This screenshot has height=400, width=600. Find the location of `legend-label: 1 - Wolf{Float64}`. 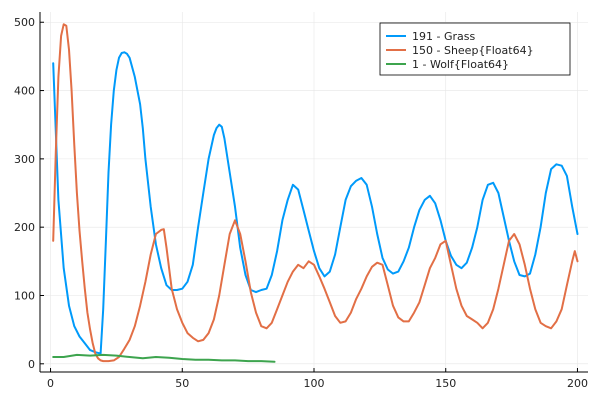

legend-label: 1 - Wolf{Float64} is located at coordinates (460, 64).